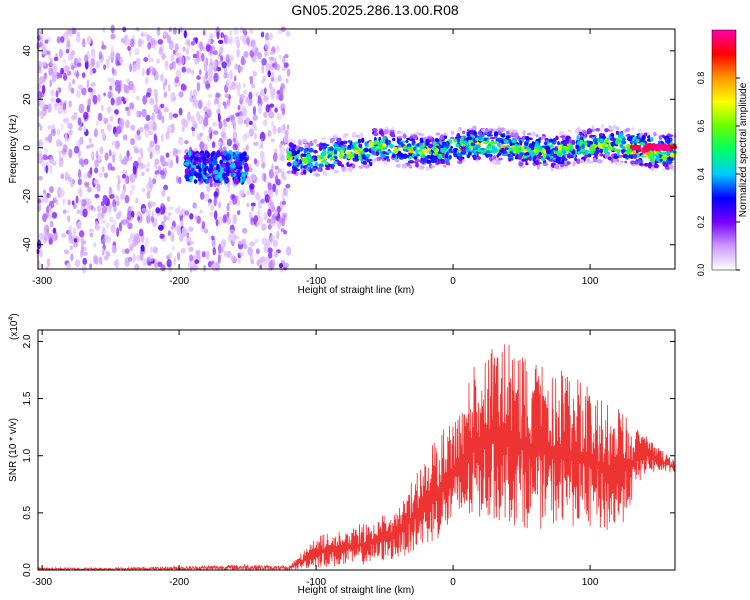 Image resolution: width=750 pixels, height=600 pixels. I want to click on y-tick-label: -20, so click(27, 196).